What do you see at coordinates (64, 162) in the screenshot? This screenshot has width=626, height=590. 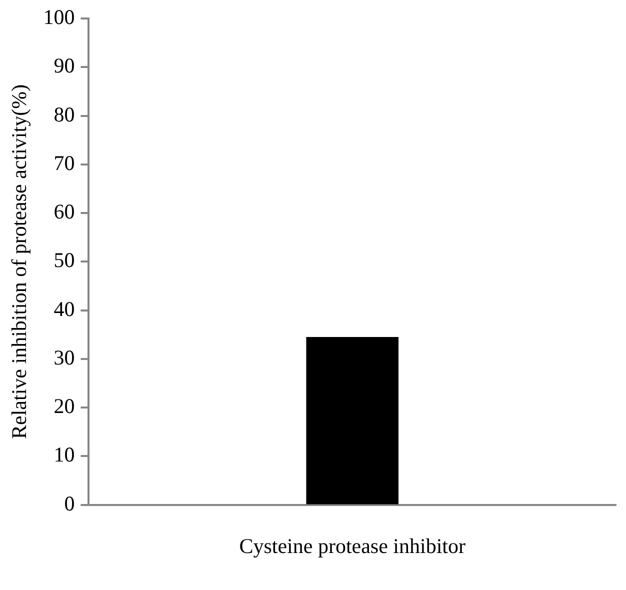 I see `y-tick-label: 70` at bounding box center [64, 162].